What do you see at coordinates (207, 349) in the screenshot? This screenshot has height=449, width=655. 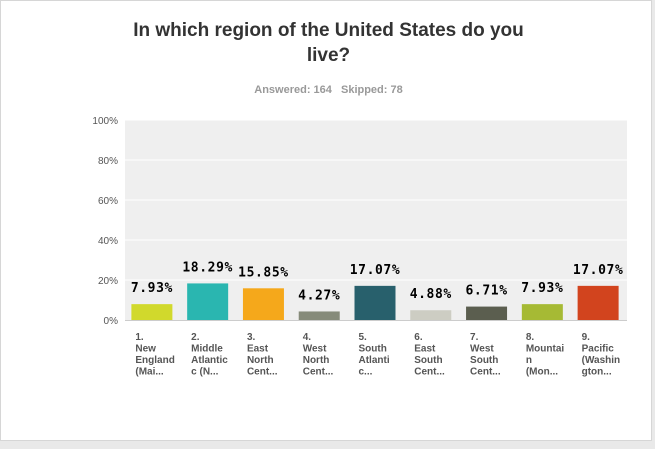 I see `x-category-label: Middle` at bounding box center [207, 349].